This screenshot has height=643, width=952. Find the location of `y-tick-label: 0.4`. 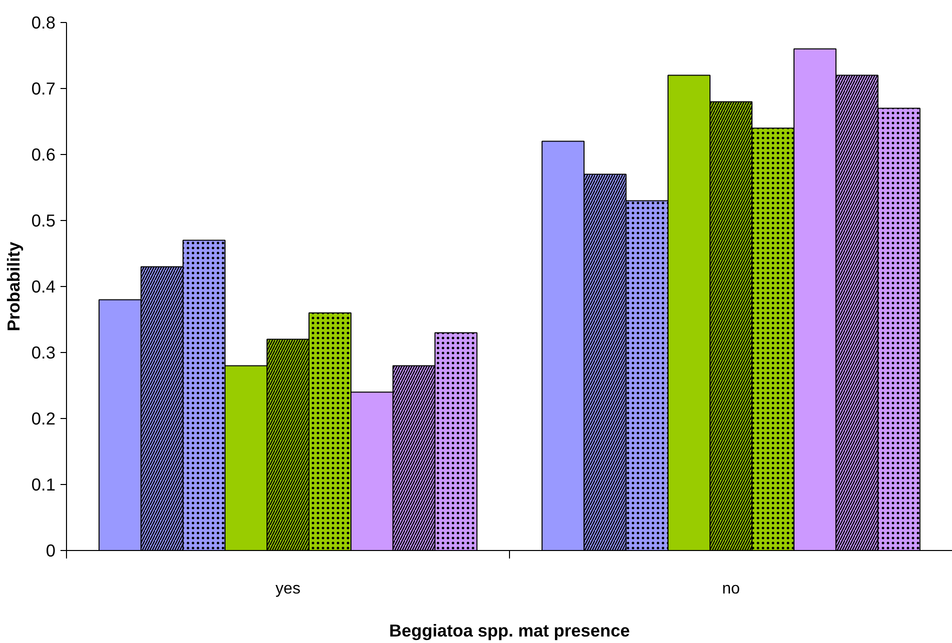

y-tick-label: 0.4 is located at coordinates (43, 286).